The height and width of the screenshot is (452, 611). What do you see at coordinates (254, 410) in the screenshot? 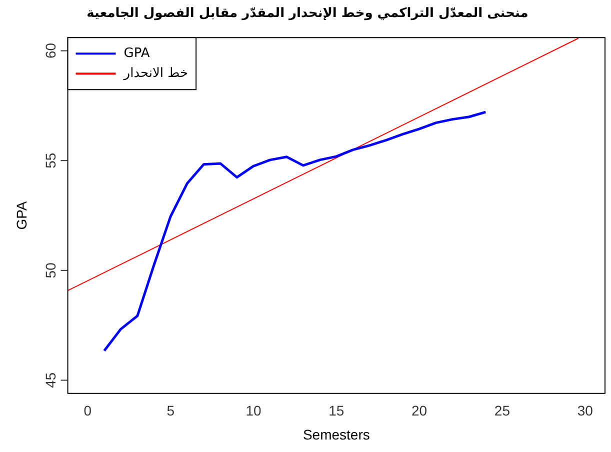
I see `x-tick-label: 10` at bounding box center [254, 410].